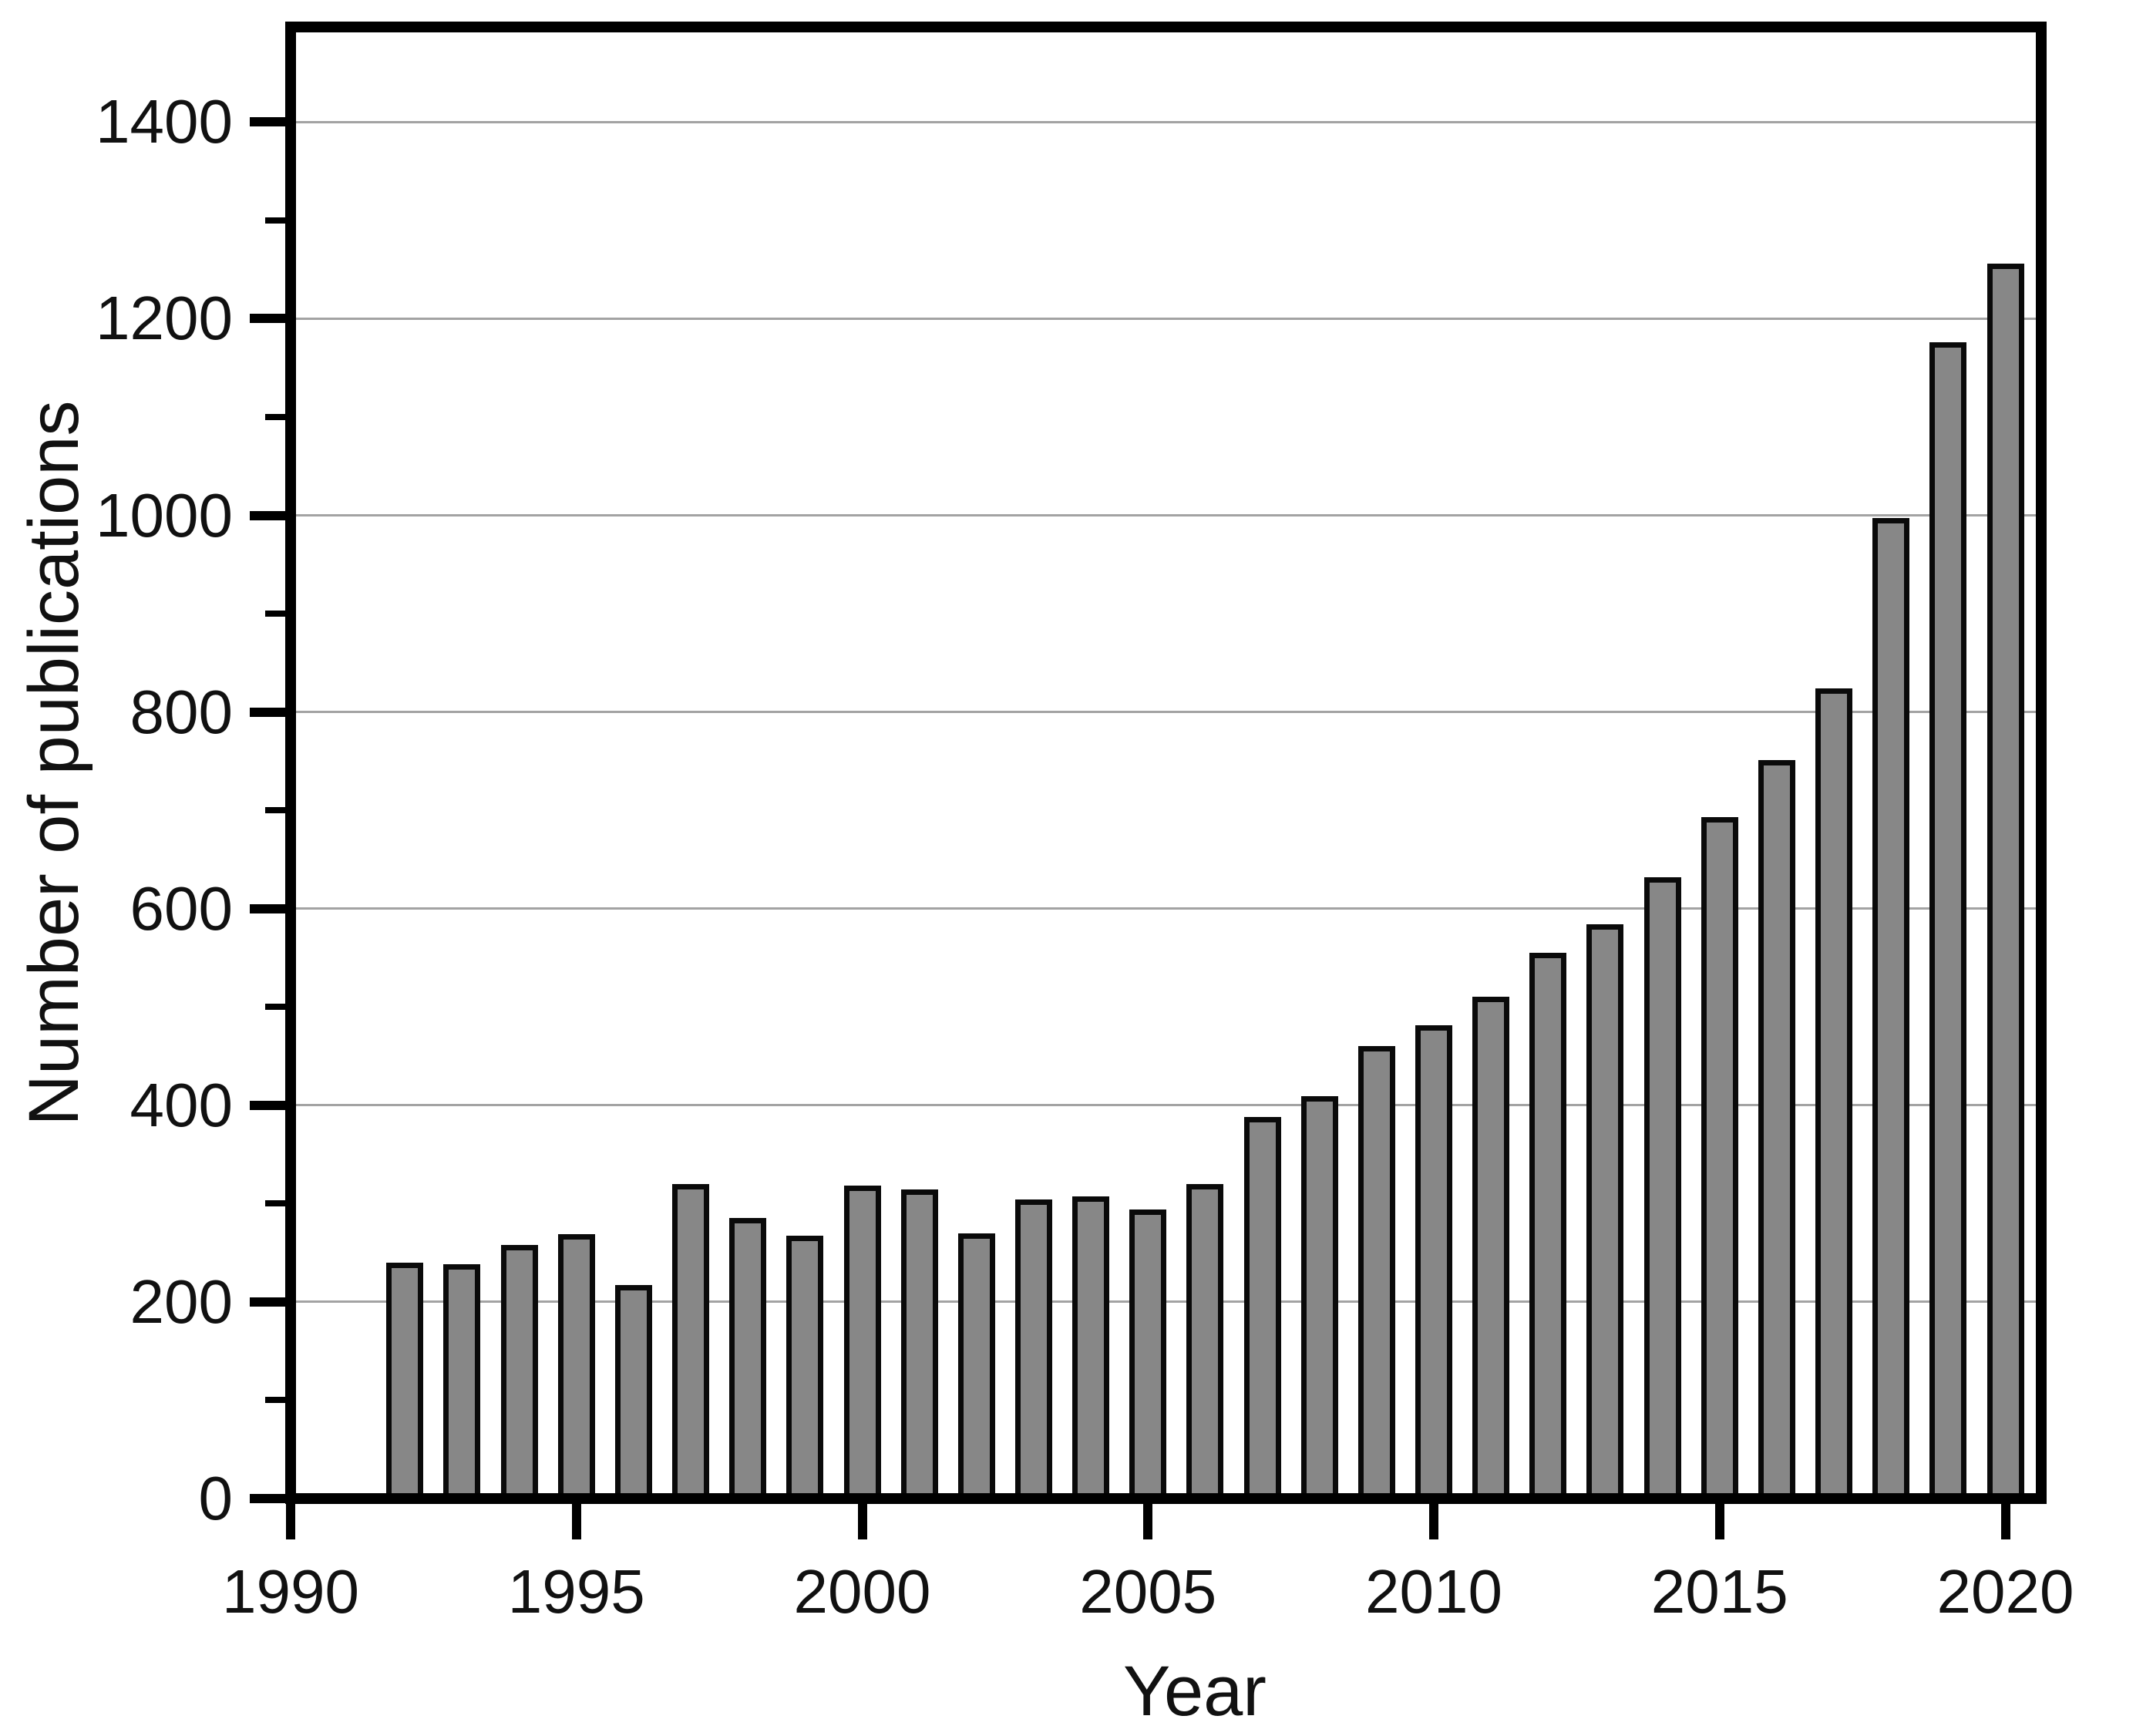  Describe the element at coordinates (164, 318) in the screenshot. I see `y-tick-label-1200: 1200` at that location.